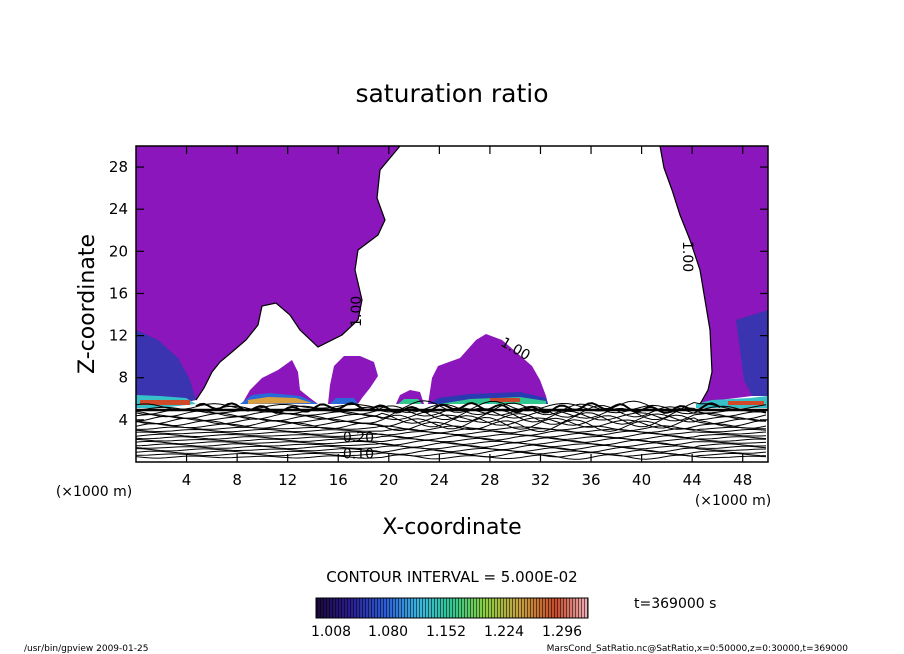  I want to click on y-tick-label: 20, so click(118, 251).